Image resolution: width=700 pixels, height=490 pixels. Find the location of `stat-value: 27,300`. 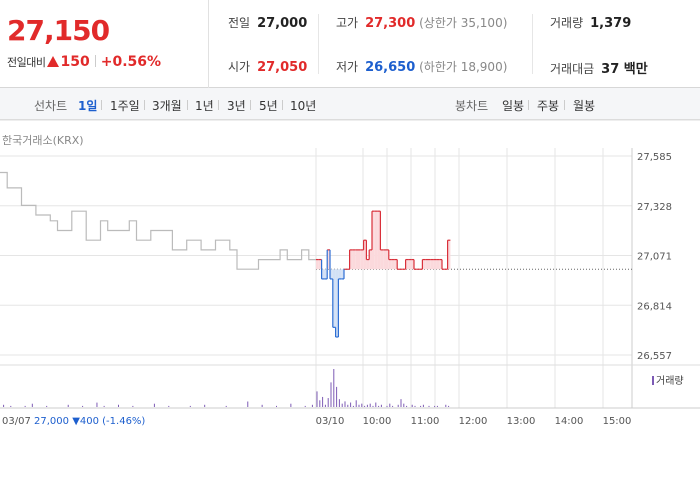

stat-value: 27,300 is located at coordinates (390, 23).